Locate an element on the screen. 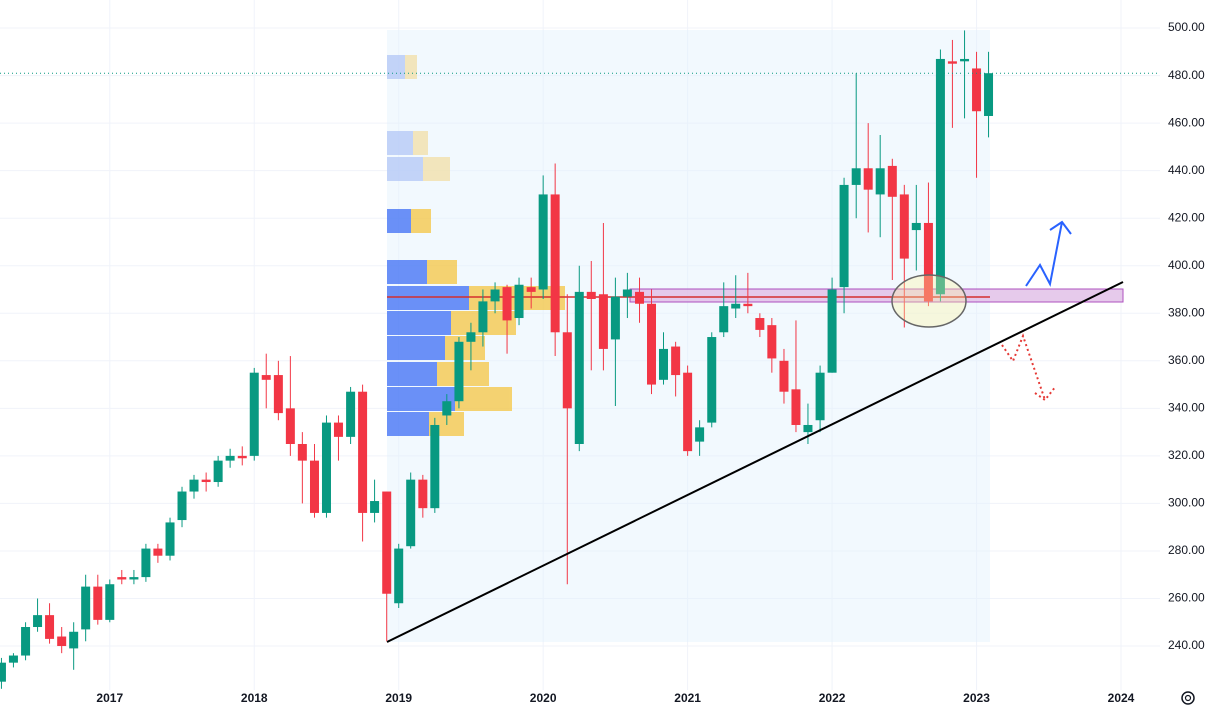  y-tick-label: 420.00 is located at coordinates (1186, 217).